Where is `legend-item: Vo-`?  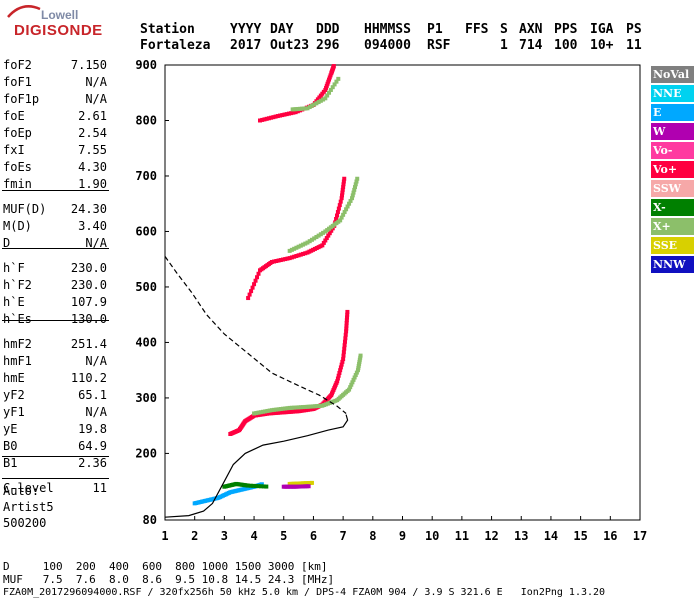
legend-item: Vo- is located at coordinates (672, 150).